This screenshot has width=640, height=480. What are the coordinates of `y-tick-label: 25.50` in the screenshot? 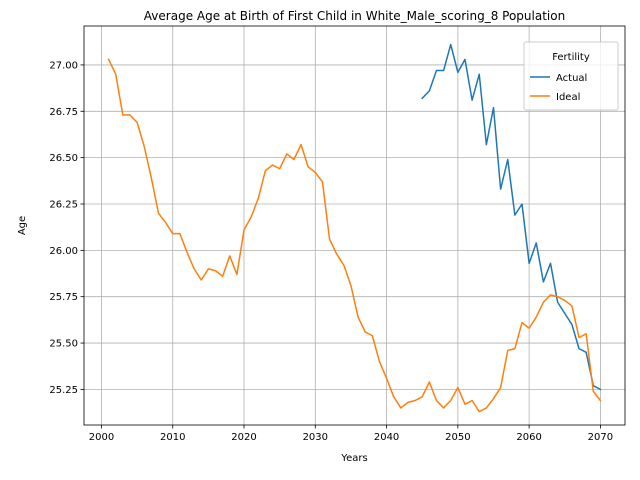 It's located at (63, 344).